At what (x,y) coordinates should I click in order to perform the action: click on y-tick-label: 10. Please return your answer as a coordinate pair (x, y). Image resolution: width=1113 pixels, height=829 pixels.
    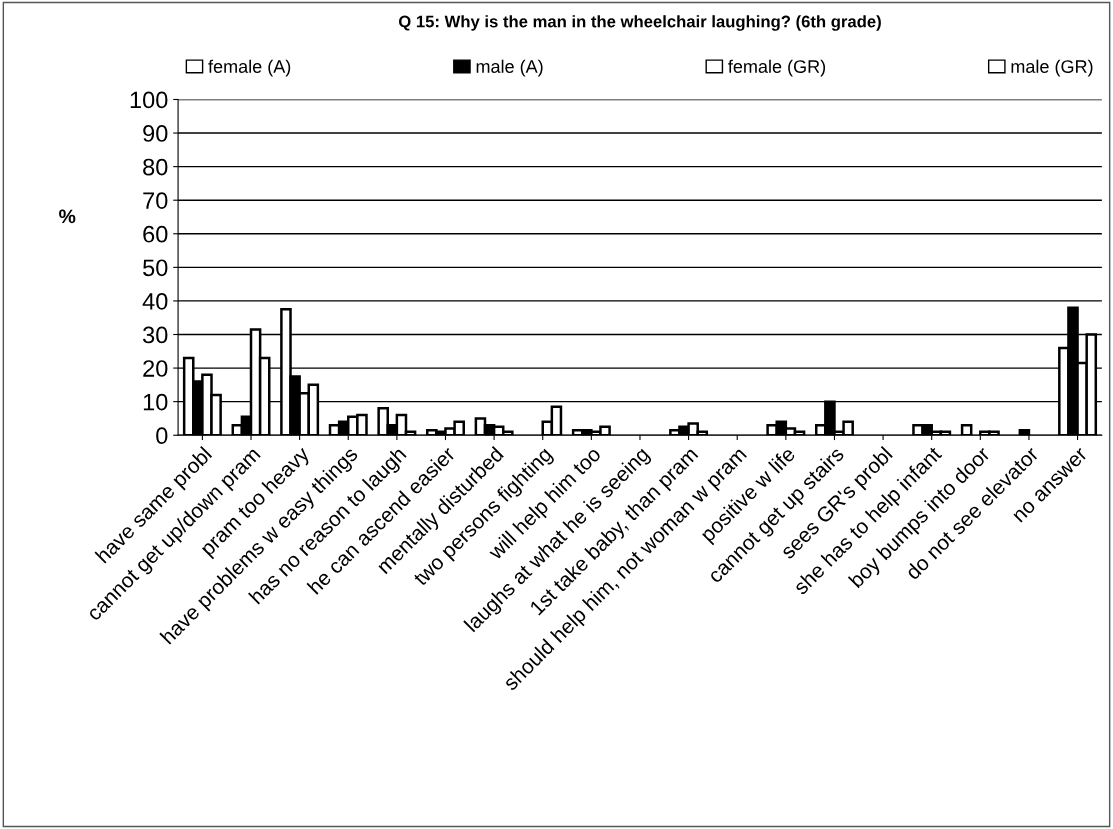
    Looking at the image, I should click on (155, 402).